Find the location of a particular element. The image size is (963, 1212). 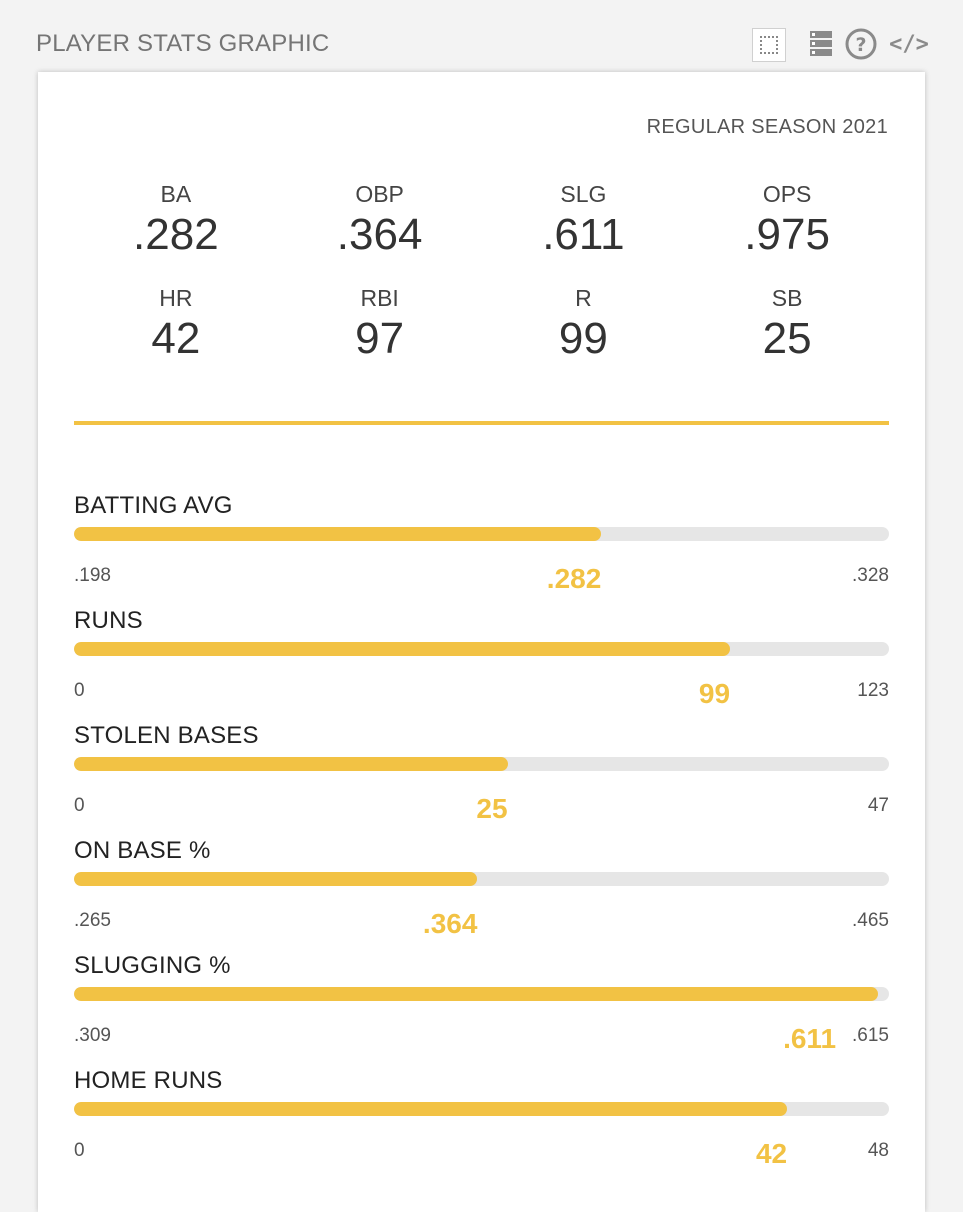

stat-bar-batting-avg: BATTING AVG .198 .328 .282 is located at coordinates (481, 547).